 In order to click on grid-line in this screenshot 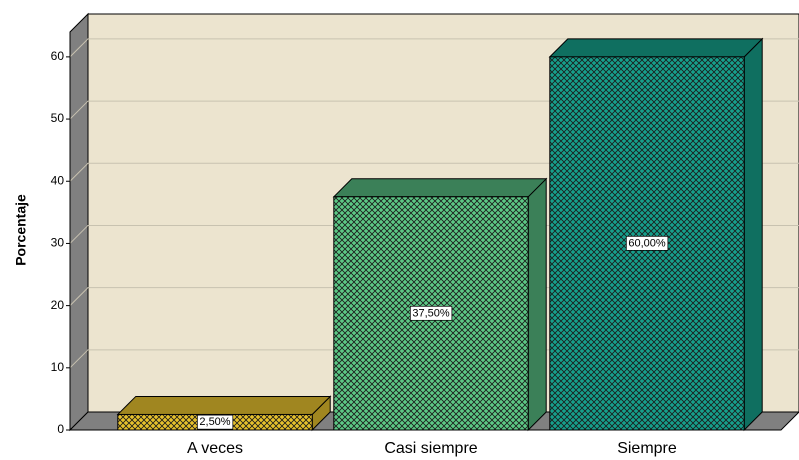, I will do `click(434, 48)`.